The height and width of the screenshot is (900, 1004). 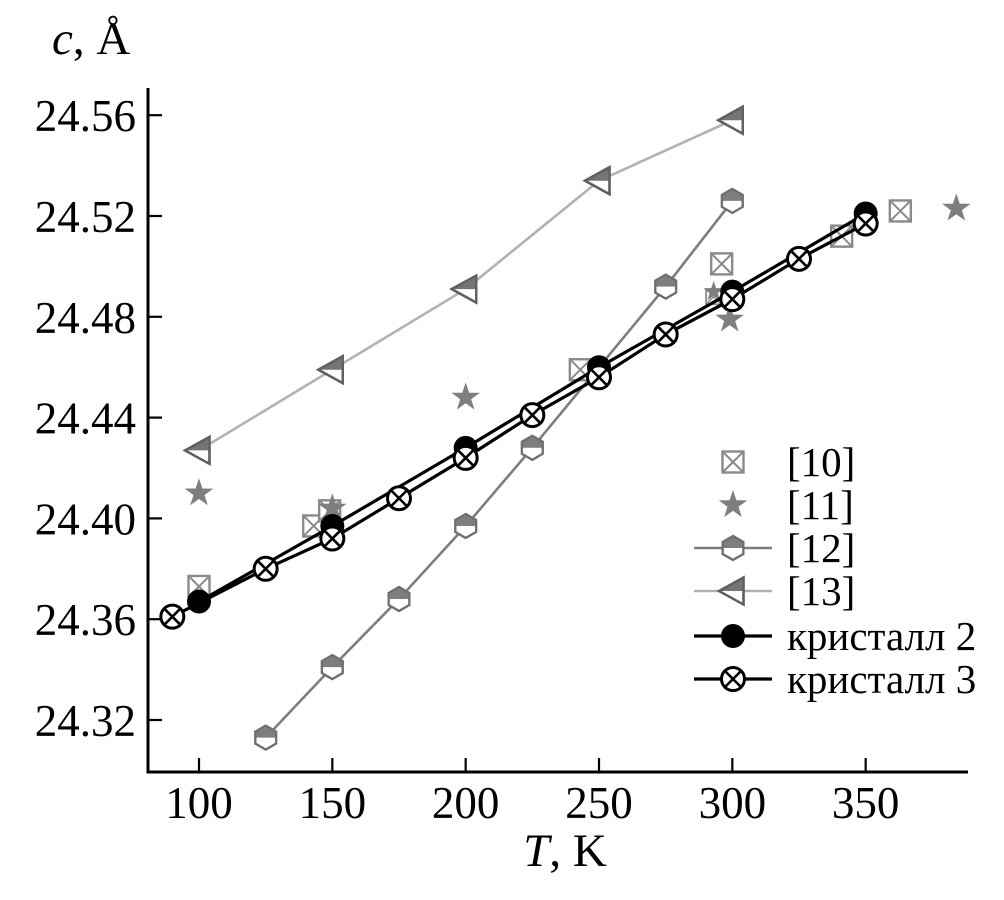 What do you see at coordinates (774, 591) in the screenshot?
I see `legend-entry: [13]` at bounding box center [774, 591].